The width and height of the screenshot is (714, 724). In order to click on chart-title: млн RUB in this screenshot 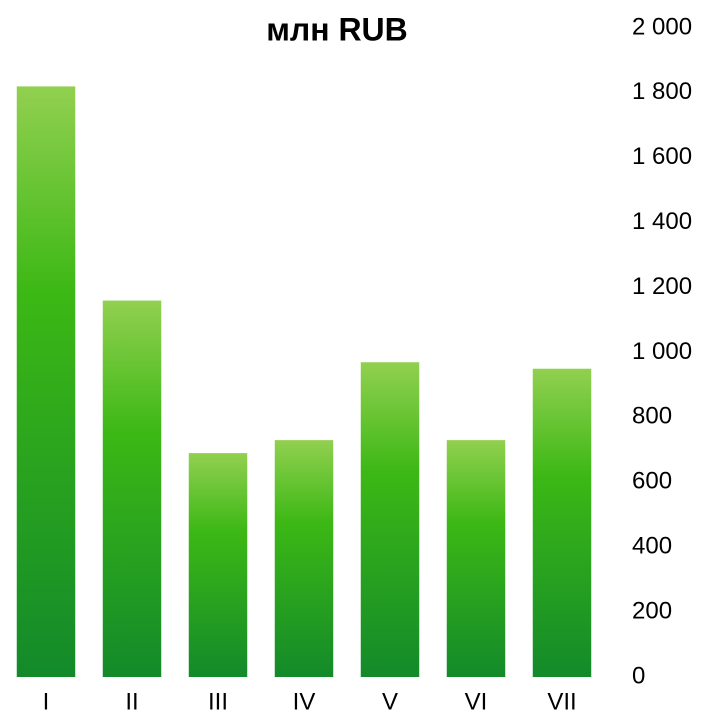, I will do `click(337, 29)`.